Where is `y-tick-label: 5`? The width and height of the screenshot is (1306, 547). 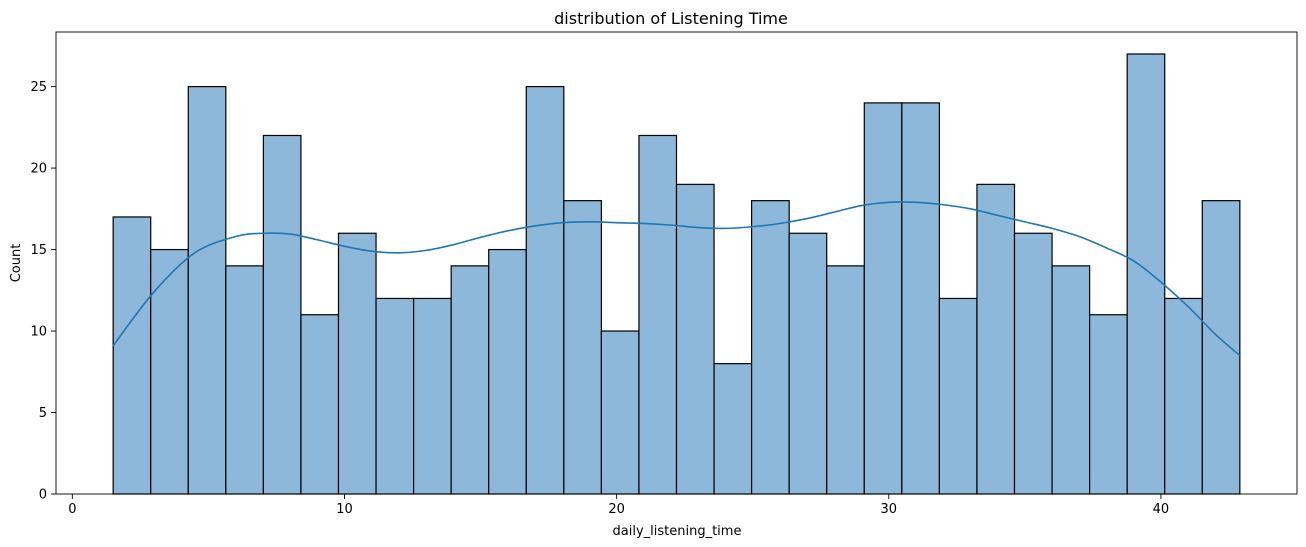 y-tick-label: 5 is located at coordinates (43, 413).